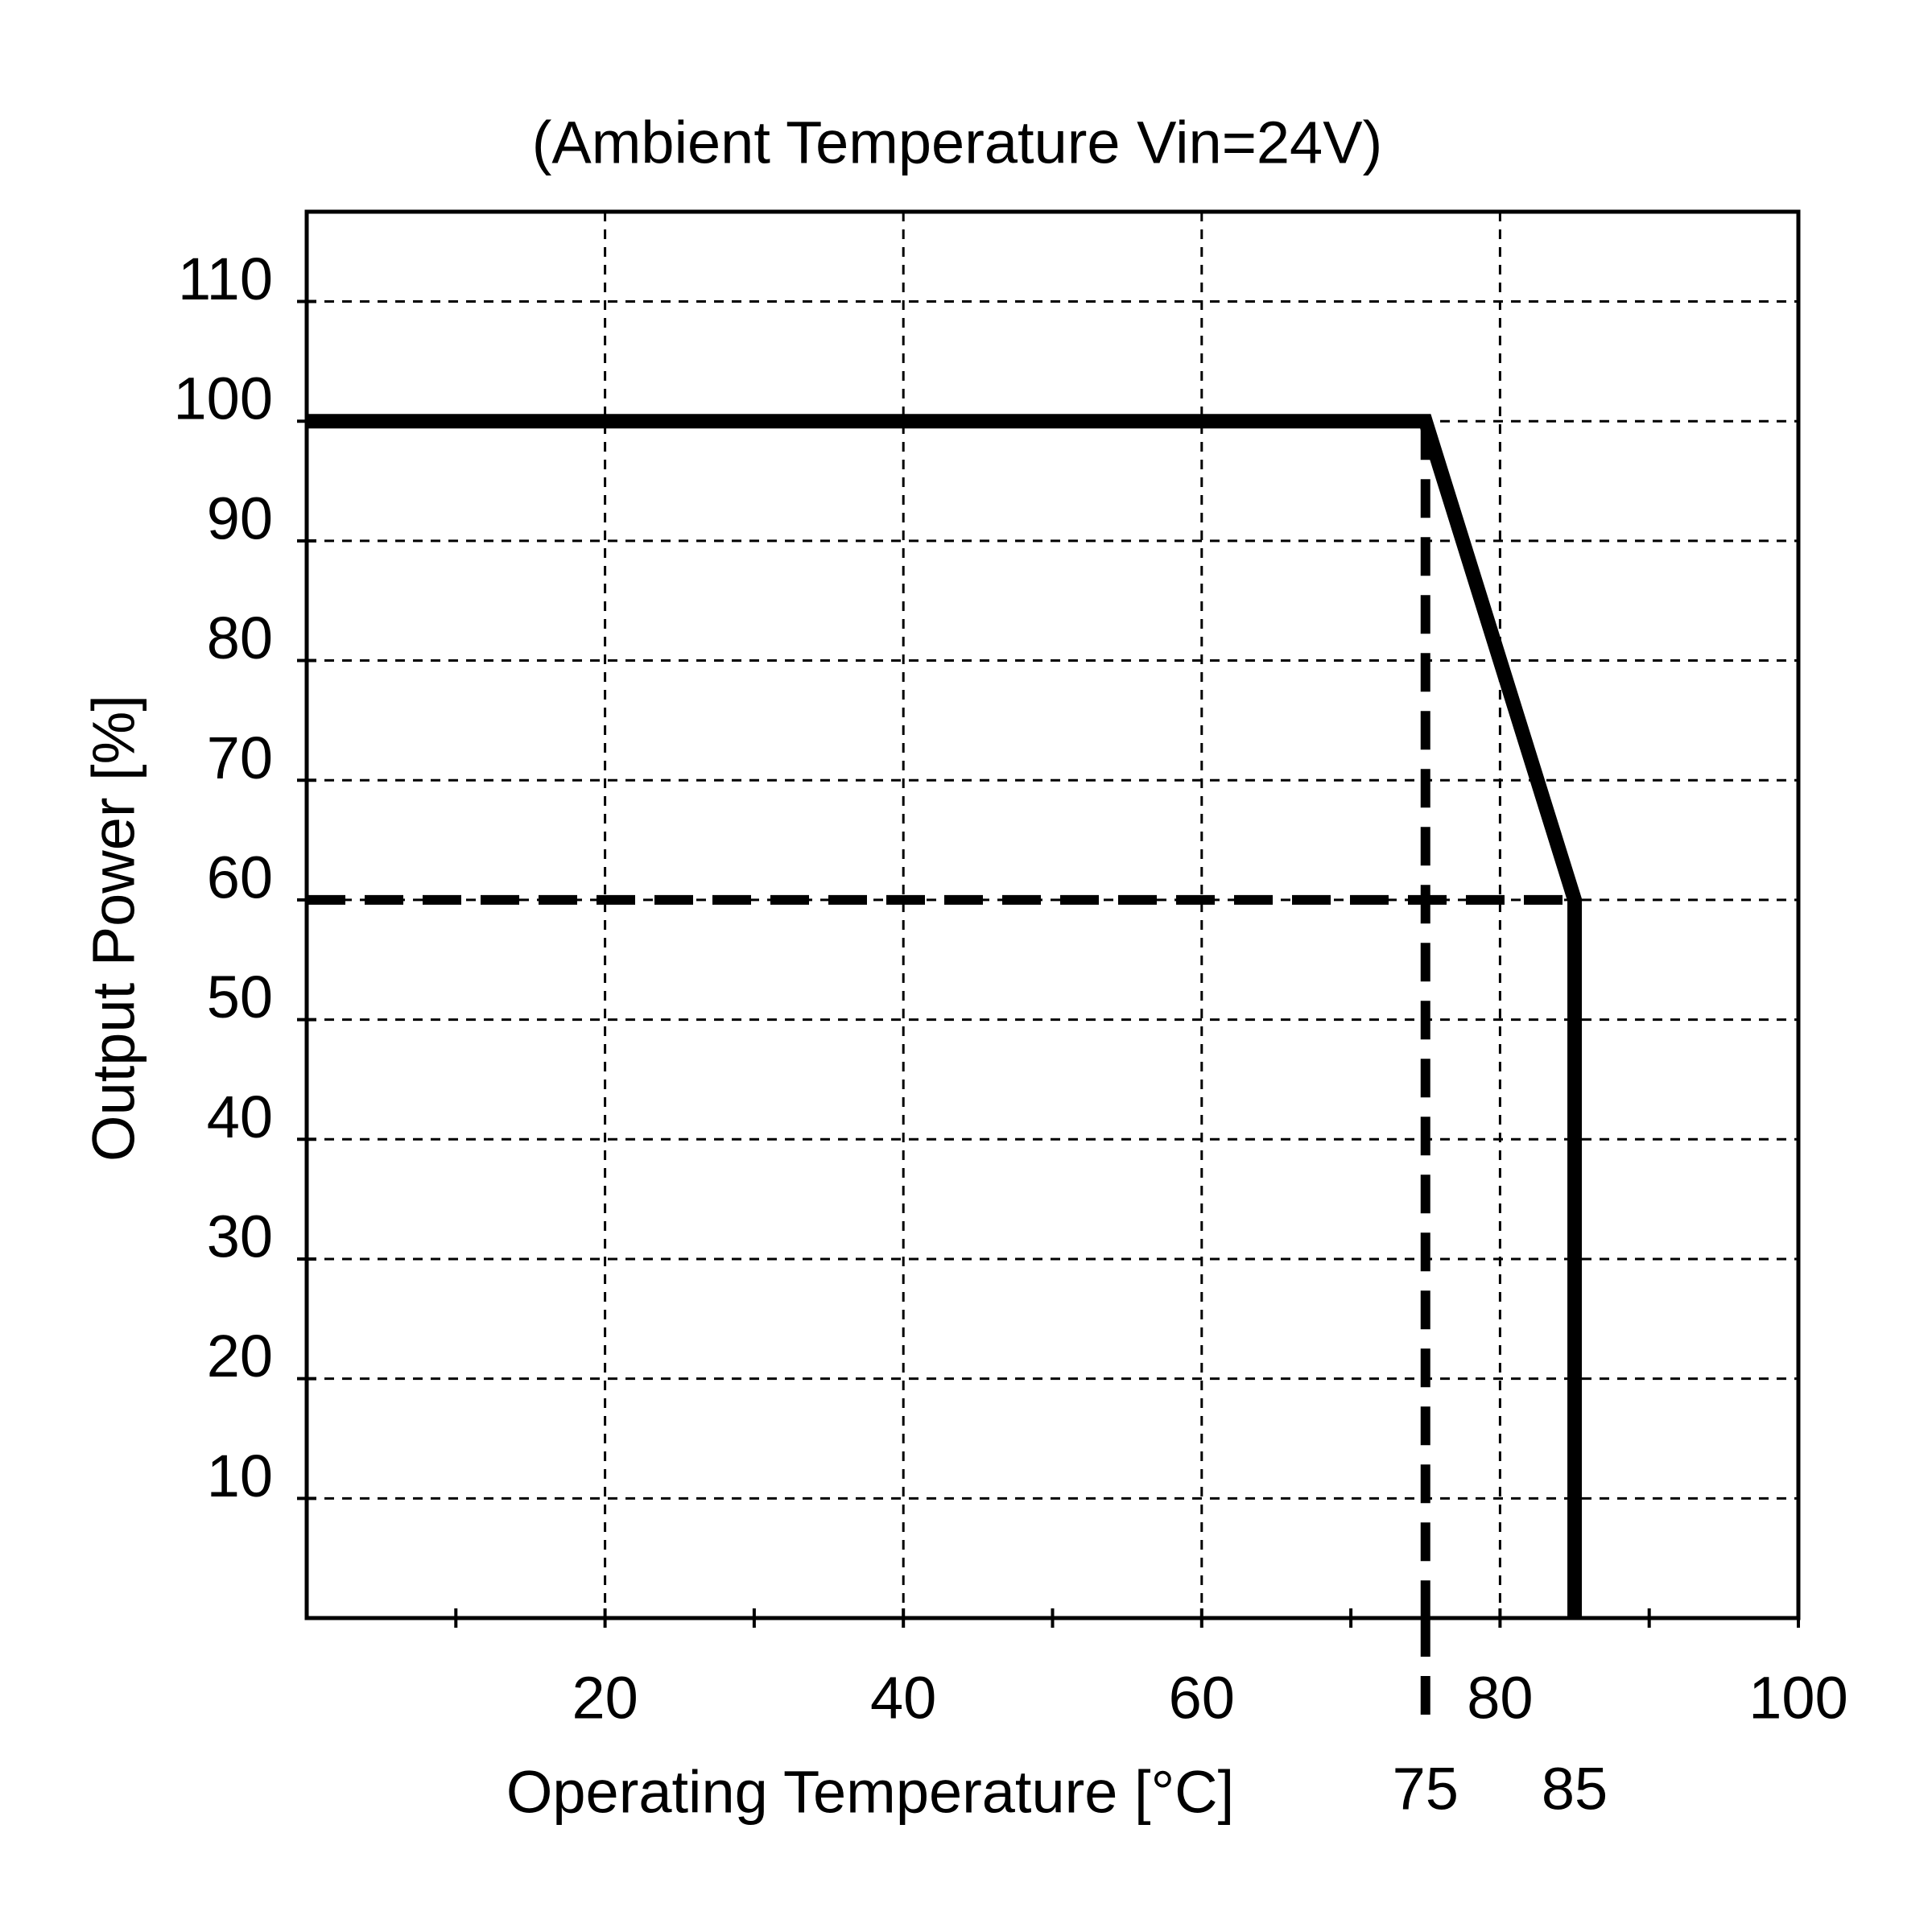 The height and width of the screenshot is (1932, 1932). I want to click on chart-title: (Ambient Temperature Vin=24V), so click(957, 142).